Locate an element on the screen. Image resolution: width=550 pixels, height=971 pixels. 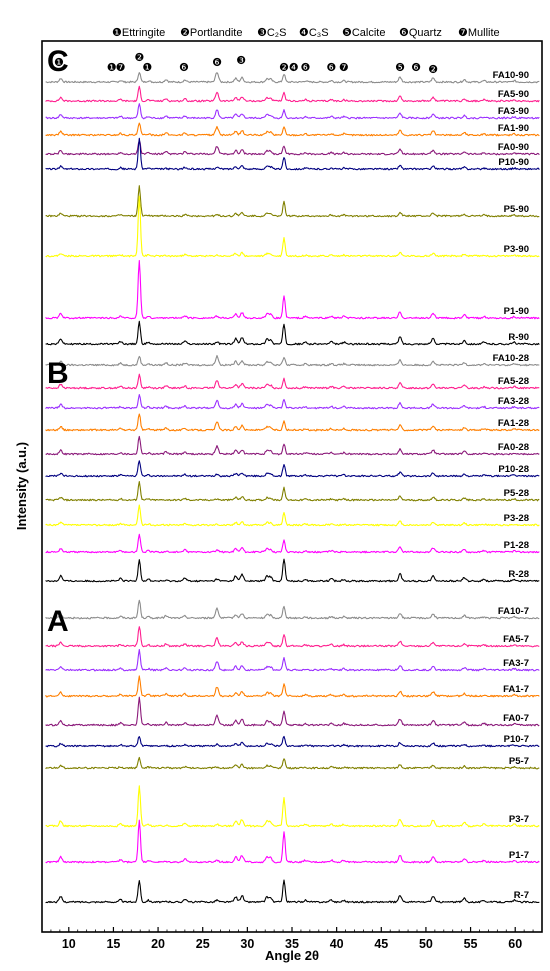
series-label-FA5-90: FA5-90 is located at coordinates (513, 94).